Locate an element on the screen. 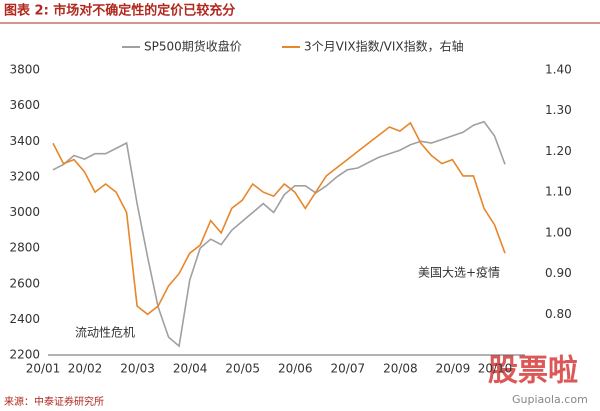  y-tick-label: 2800 is located at coordinates (24, 248).